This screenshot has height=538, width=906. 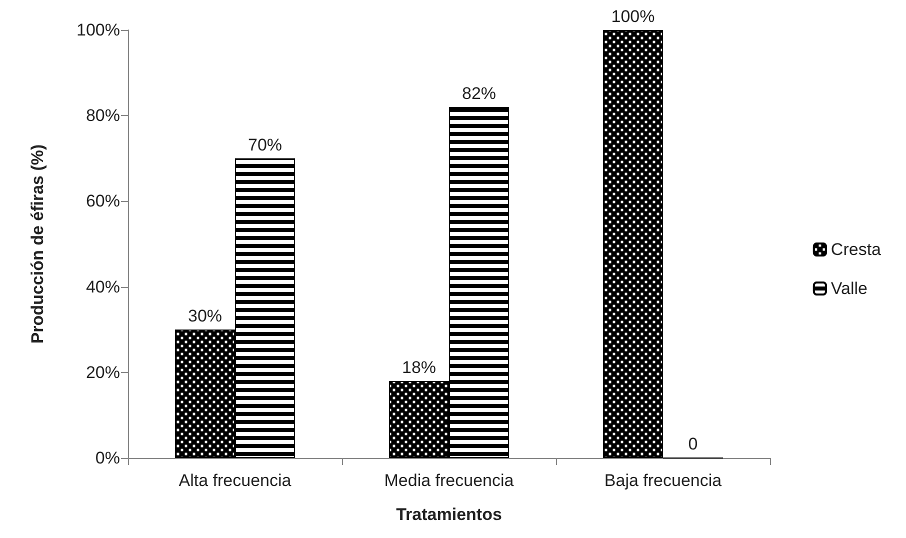 I want to click on data-label: 30%, so click(x=205, y=316).